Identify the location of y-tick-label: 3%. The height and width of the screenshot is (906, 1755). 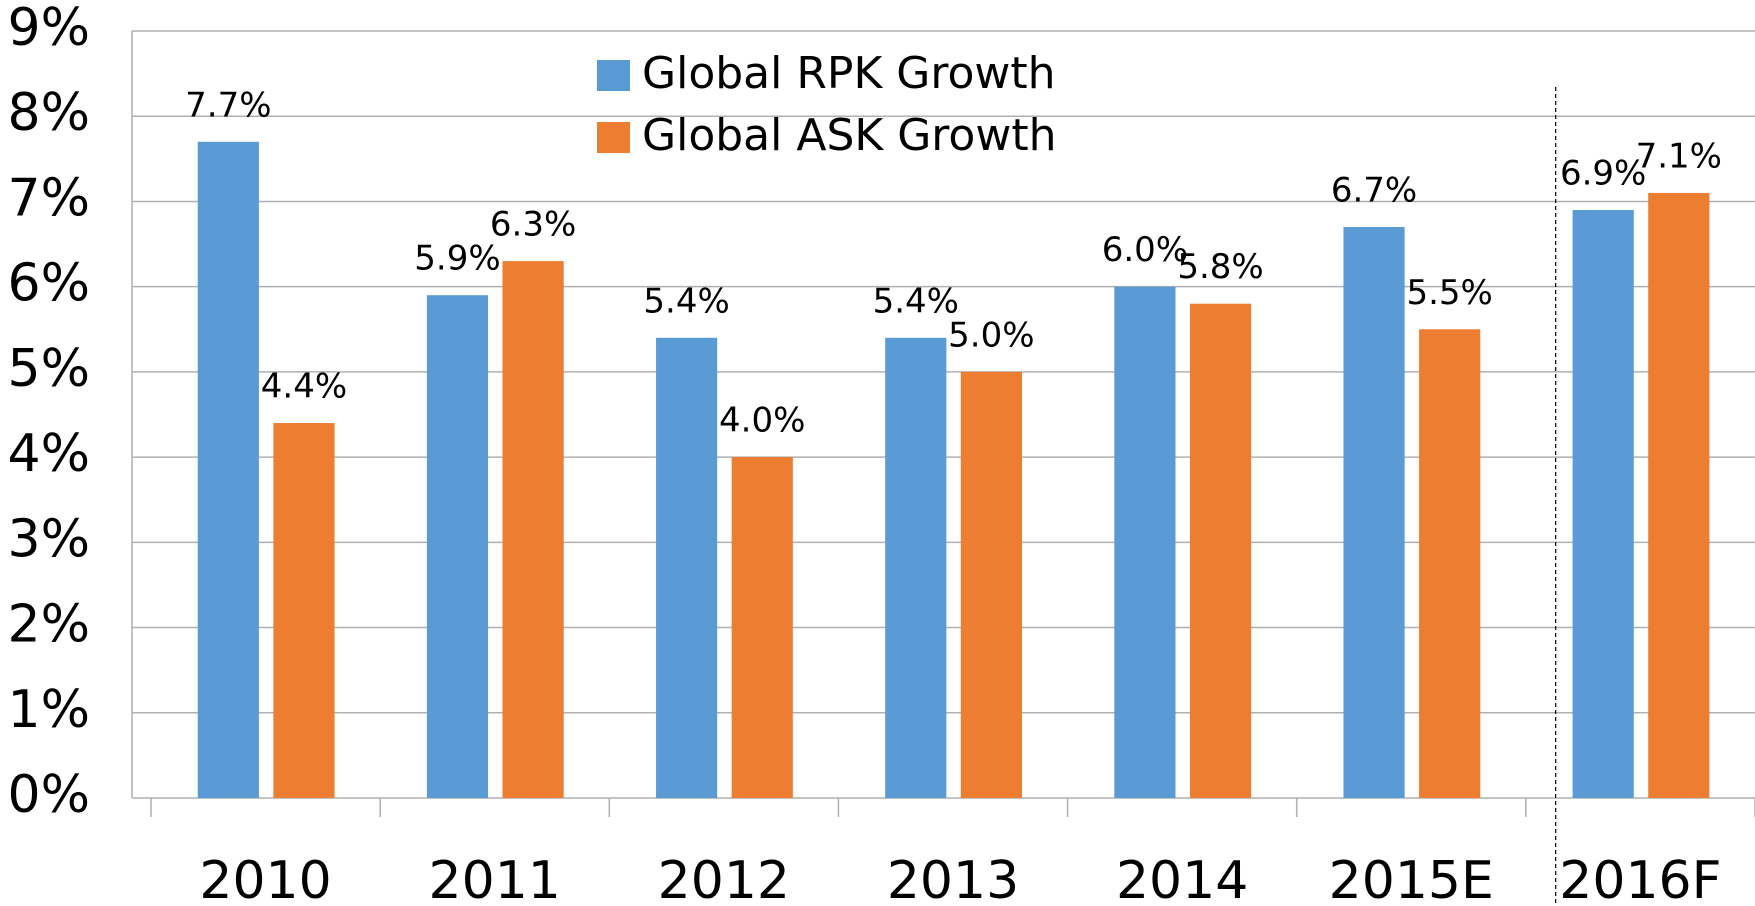
(49, 539).